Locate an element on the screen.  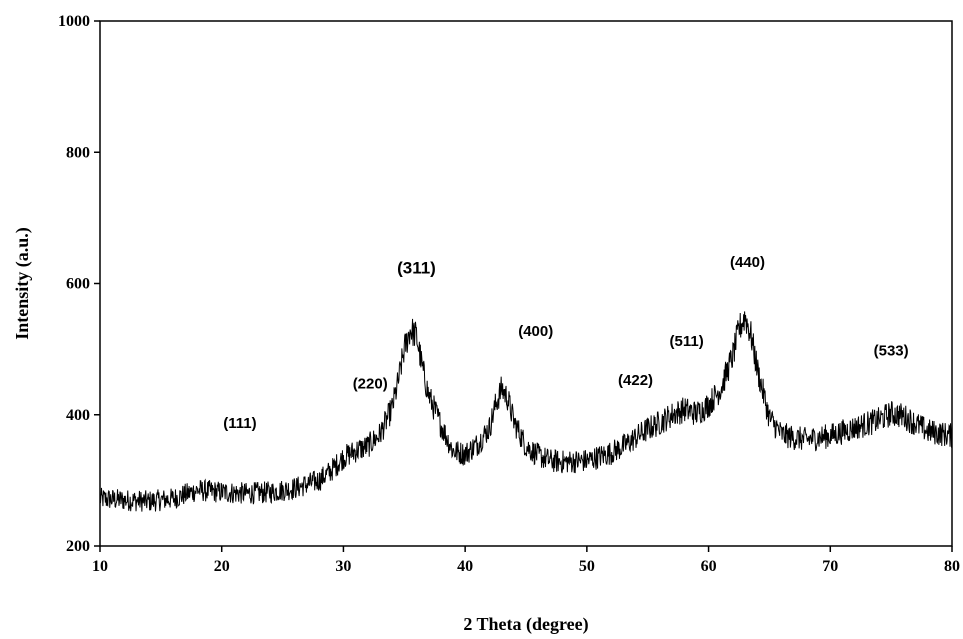
peak-label: (533) is located at coordinates (891, 351).